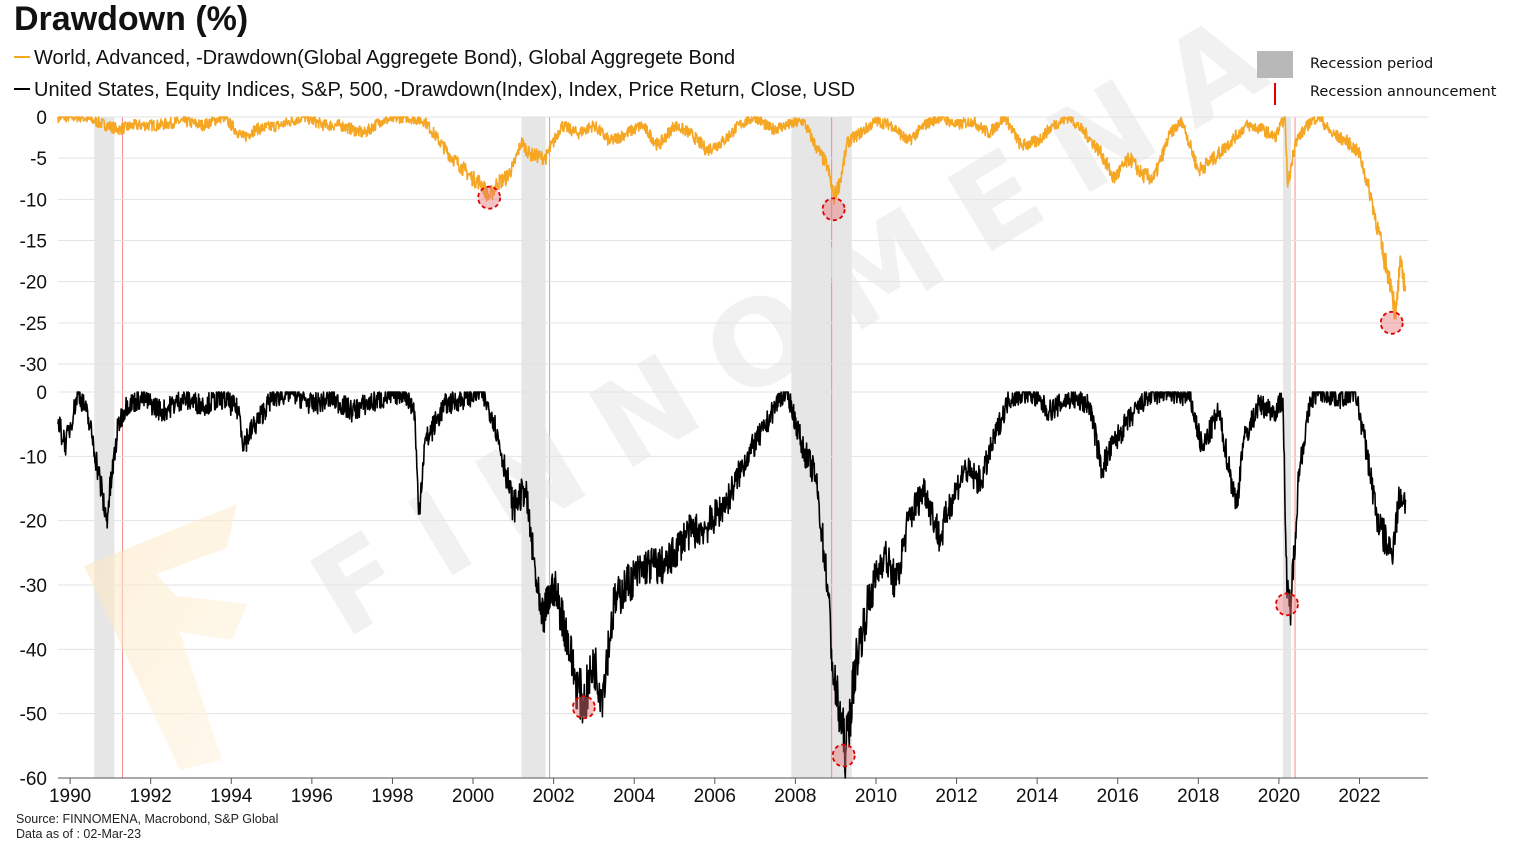 The height and width of the screenshot is (854, 1536). What do you see at coordinates (876, 796) in the screenshot?
I see `x-tick-label: 2010` at bounding box center [876, 796].